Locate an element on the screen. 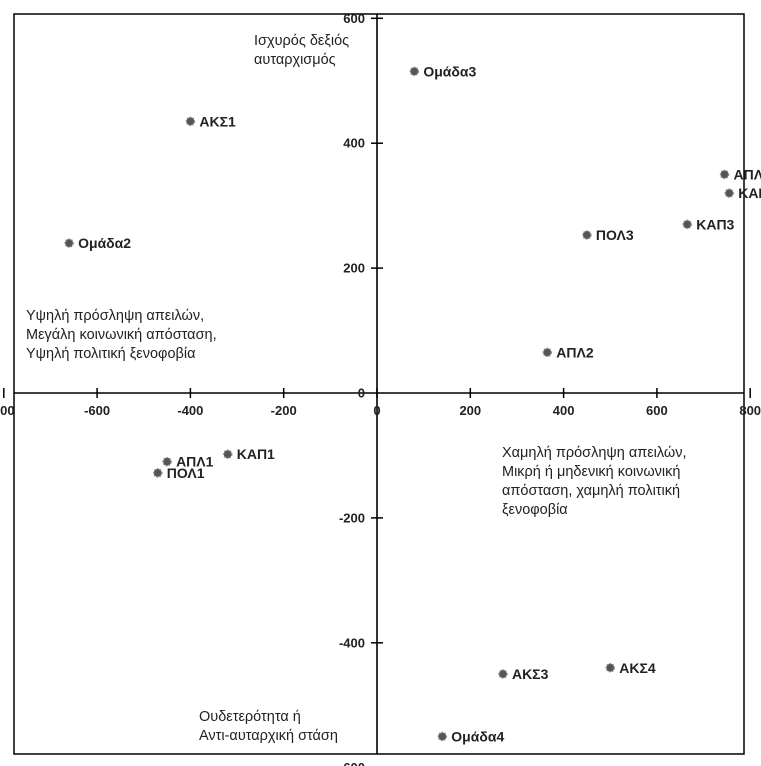  point-label: Ομάδα2 is located at coordinates (104, 243).